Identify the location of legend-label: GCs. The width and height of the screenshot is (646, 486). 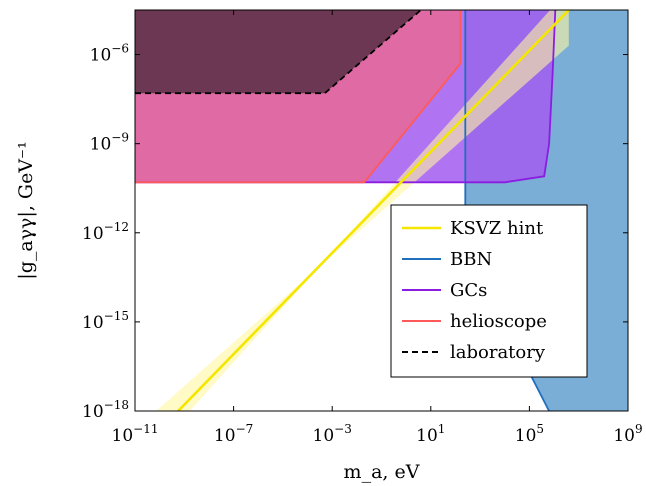
(468, 290).